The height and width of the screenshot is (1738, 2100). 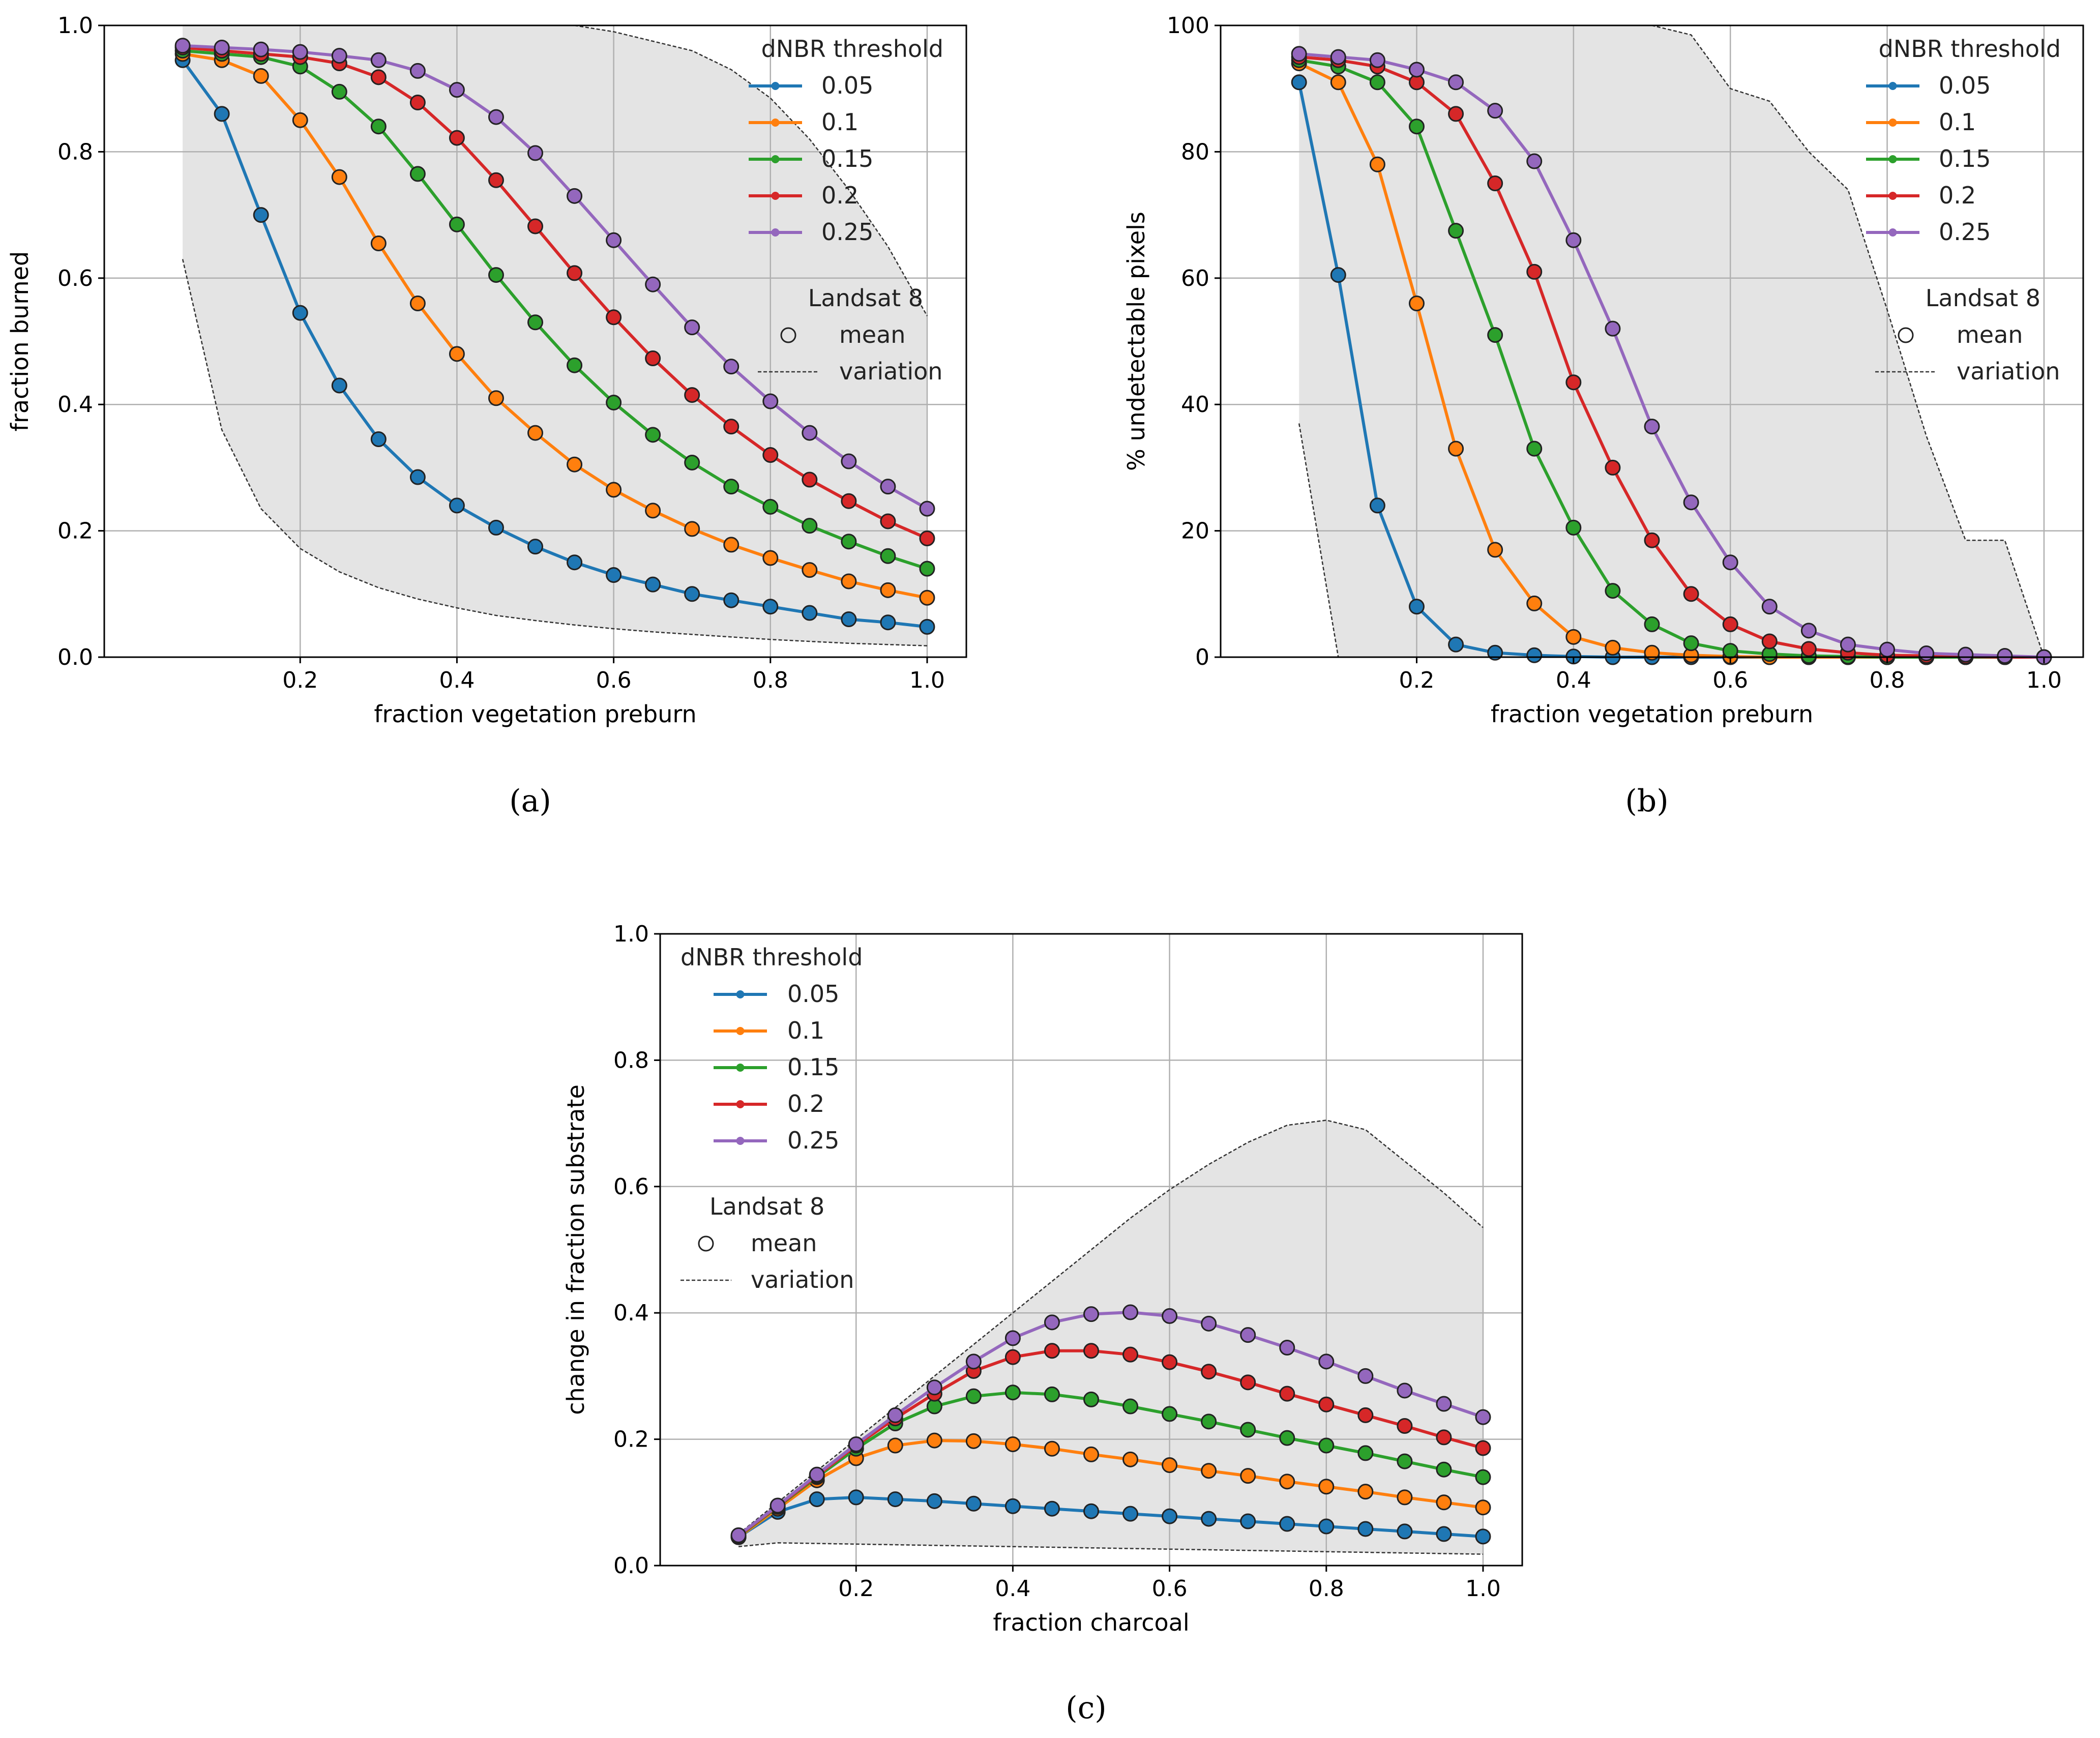 What do you see at coordinates (1170, 1589) in the screenshot?
I see `x-tick-label: 0.6` at bounding box center [1170, 1589].